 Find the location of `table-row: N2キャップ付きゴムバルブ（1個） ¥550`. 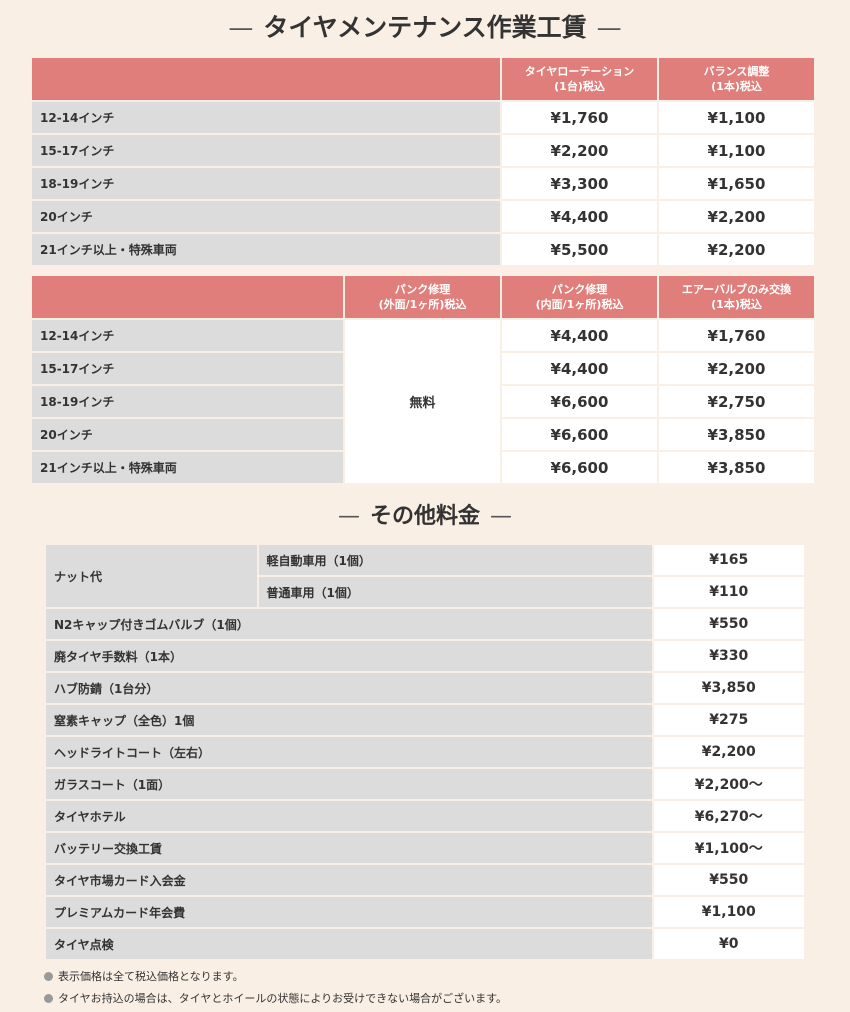

table-row: N2キャップ付きゴムバルブ（1個） ¥550 is located at coordinates (425, 624).